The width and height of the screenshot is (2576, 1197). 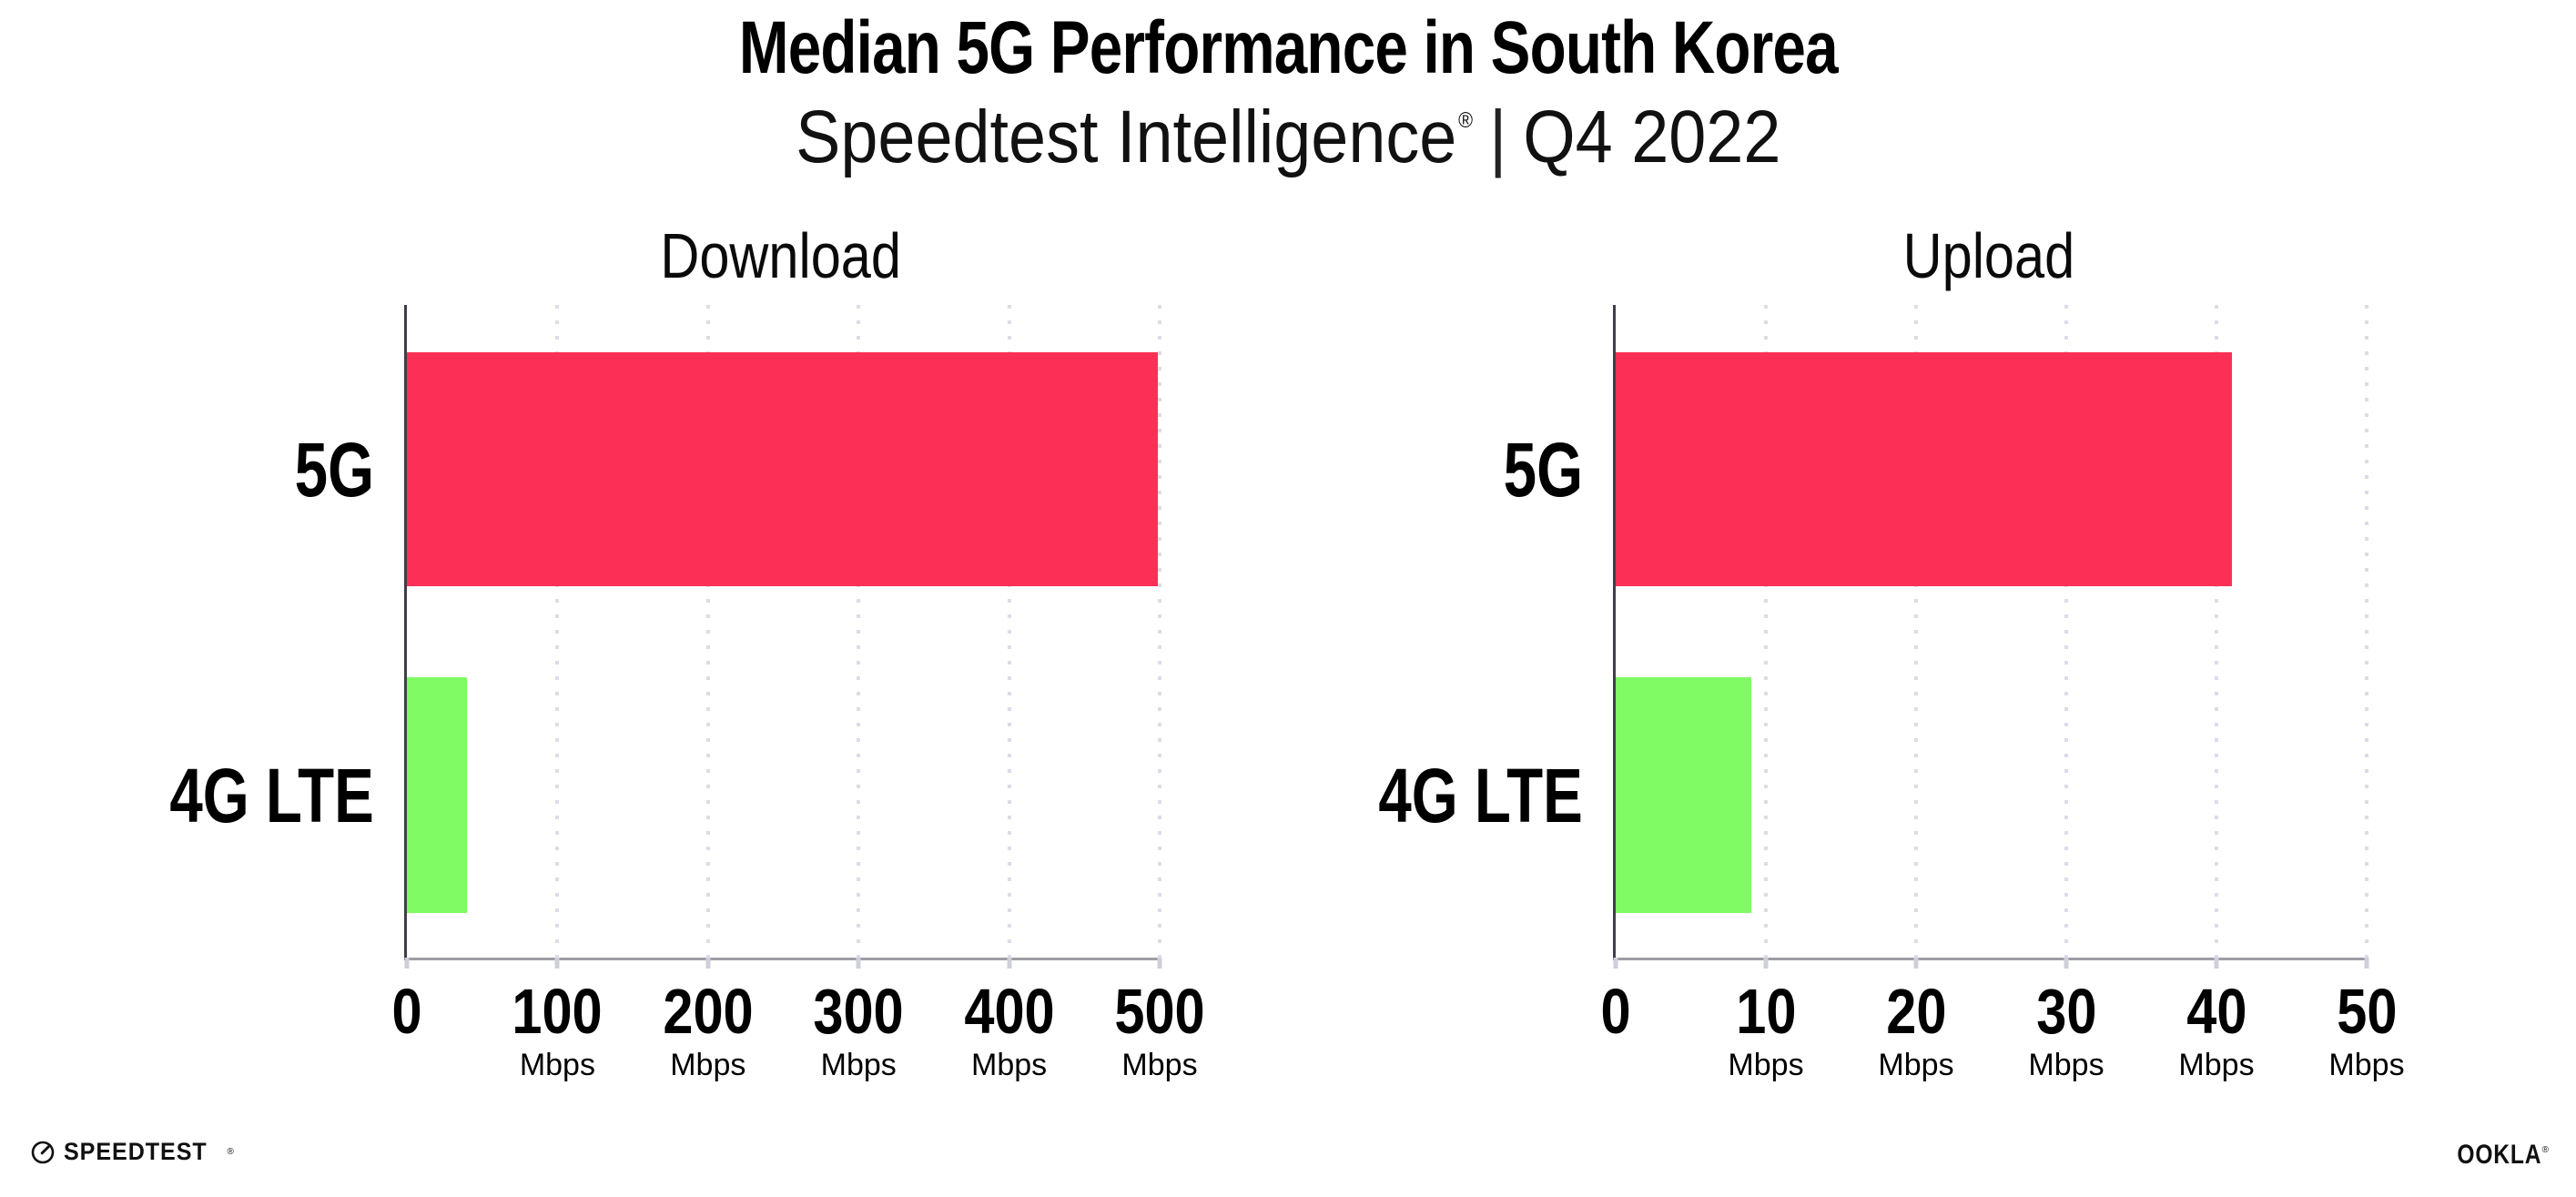 I want to click on x-tick-label-400: 400 Mbps, so click(x=1009, y=1031).